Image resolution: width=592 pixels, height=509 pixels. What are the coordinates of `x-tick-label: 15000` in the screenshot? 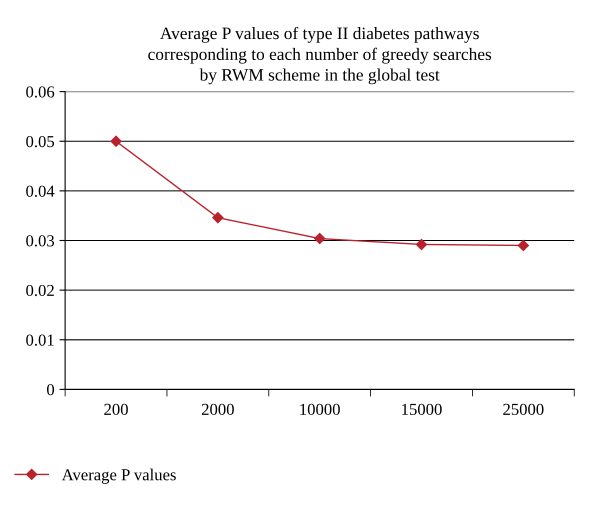 It's located at (422, 410).